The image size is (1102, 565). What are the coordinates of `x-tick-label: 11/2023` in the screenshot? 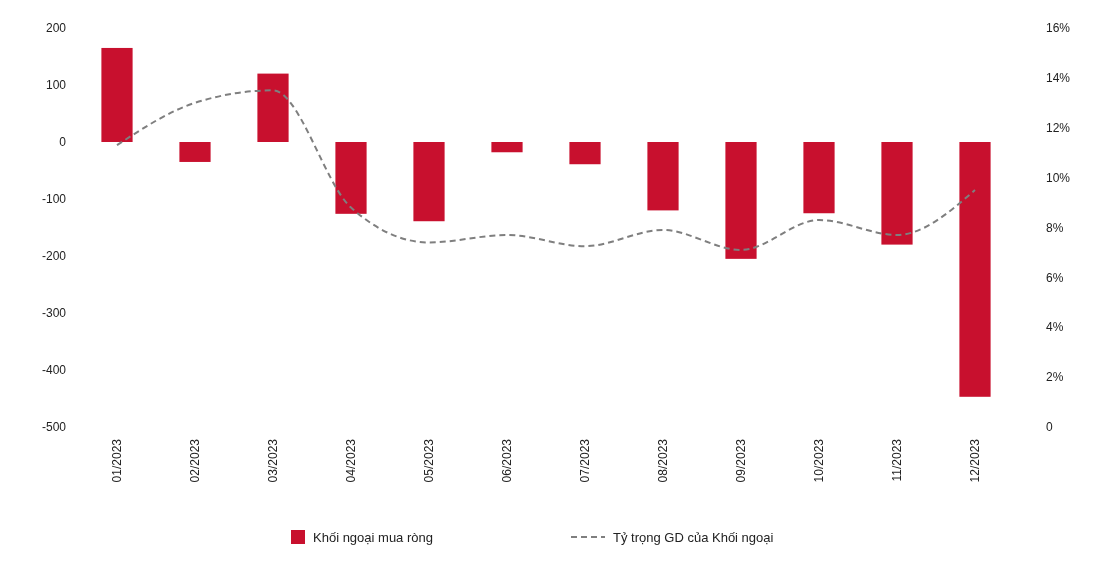 It's located at (897, 460).